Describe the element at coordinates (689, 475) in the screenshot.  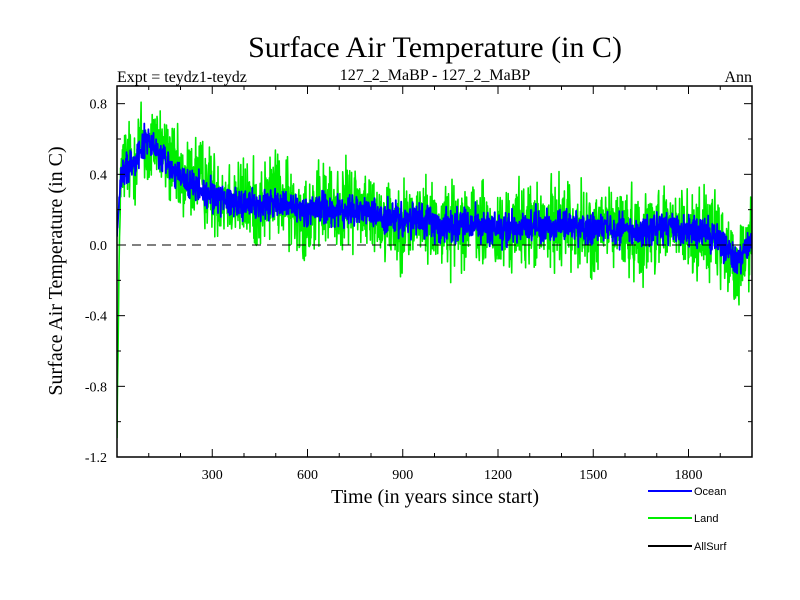
I see `x-tick-label: 1800` at that location.